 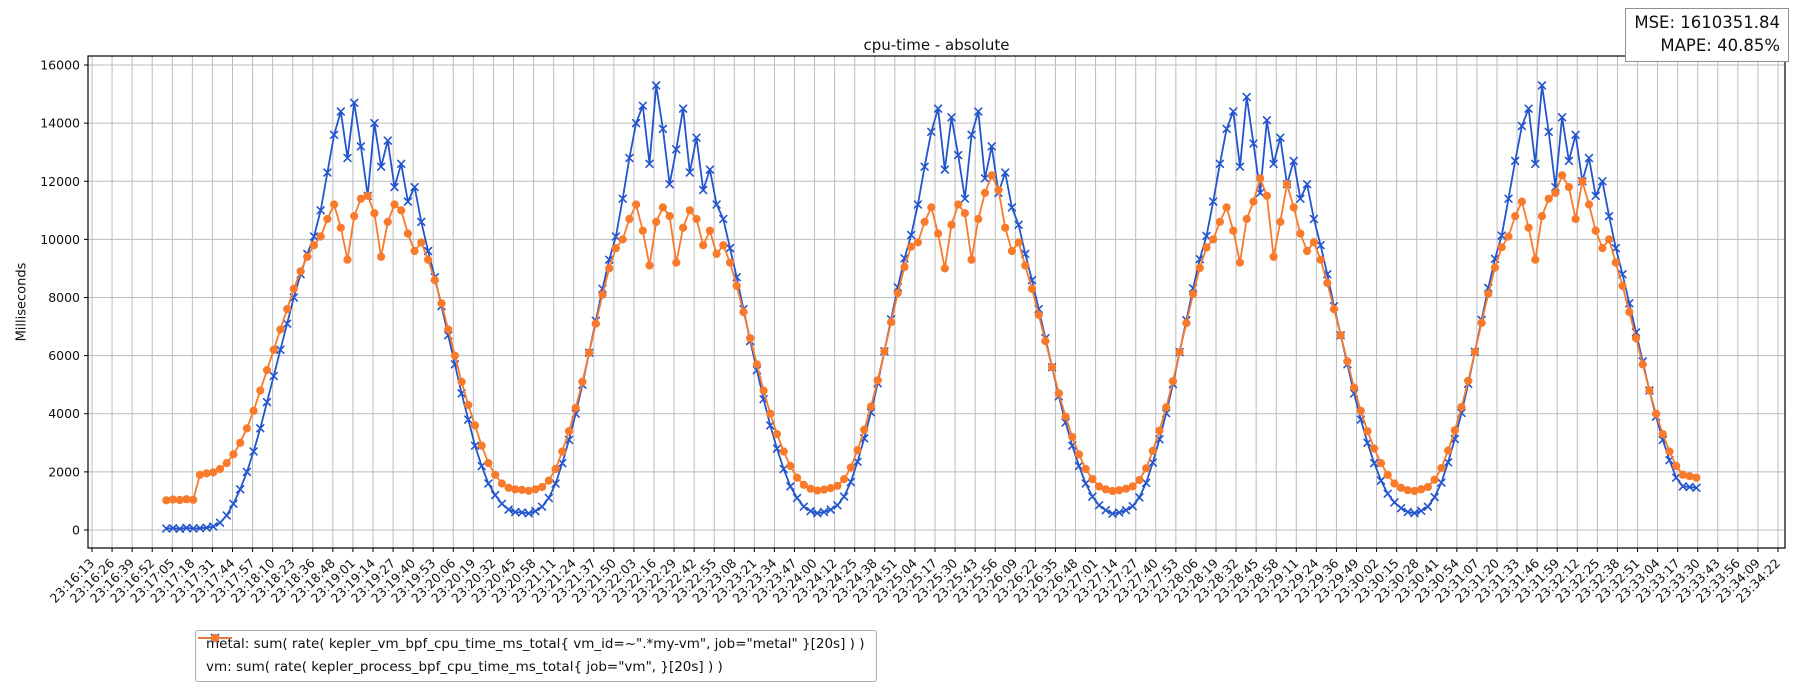 I want to click on y-tick-label: 0, so click(x=76, y=529).